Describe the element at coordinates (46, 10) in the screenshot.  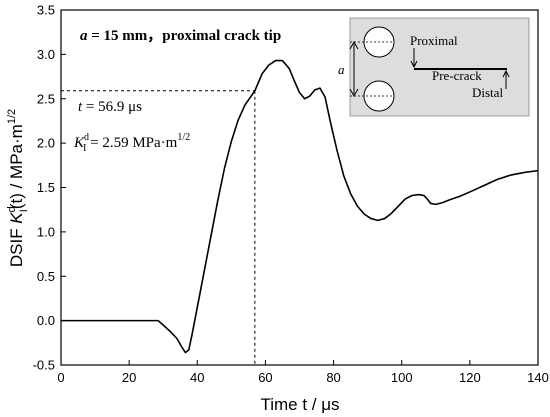
I see `y-tick-label: 3.5` at that location.